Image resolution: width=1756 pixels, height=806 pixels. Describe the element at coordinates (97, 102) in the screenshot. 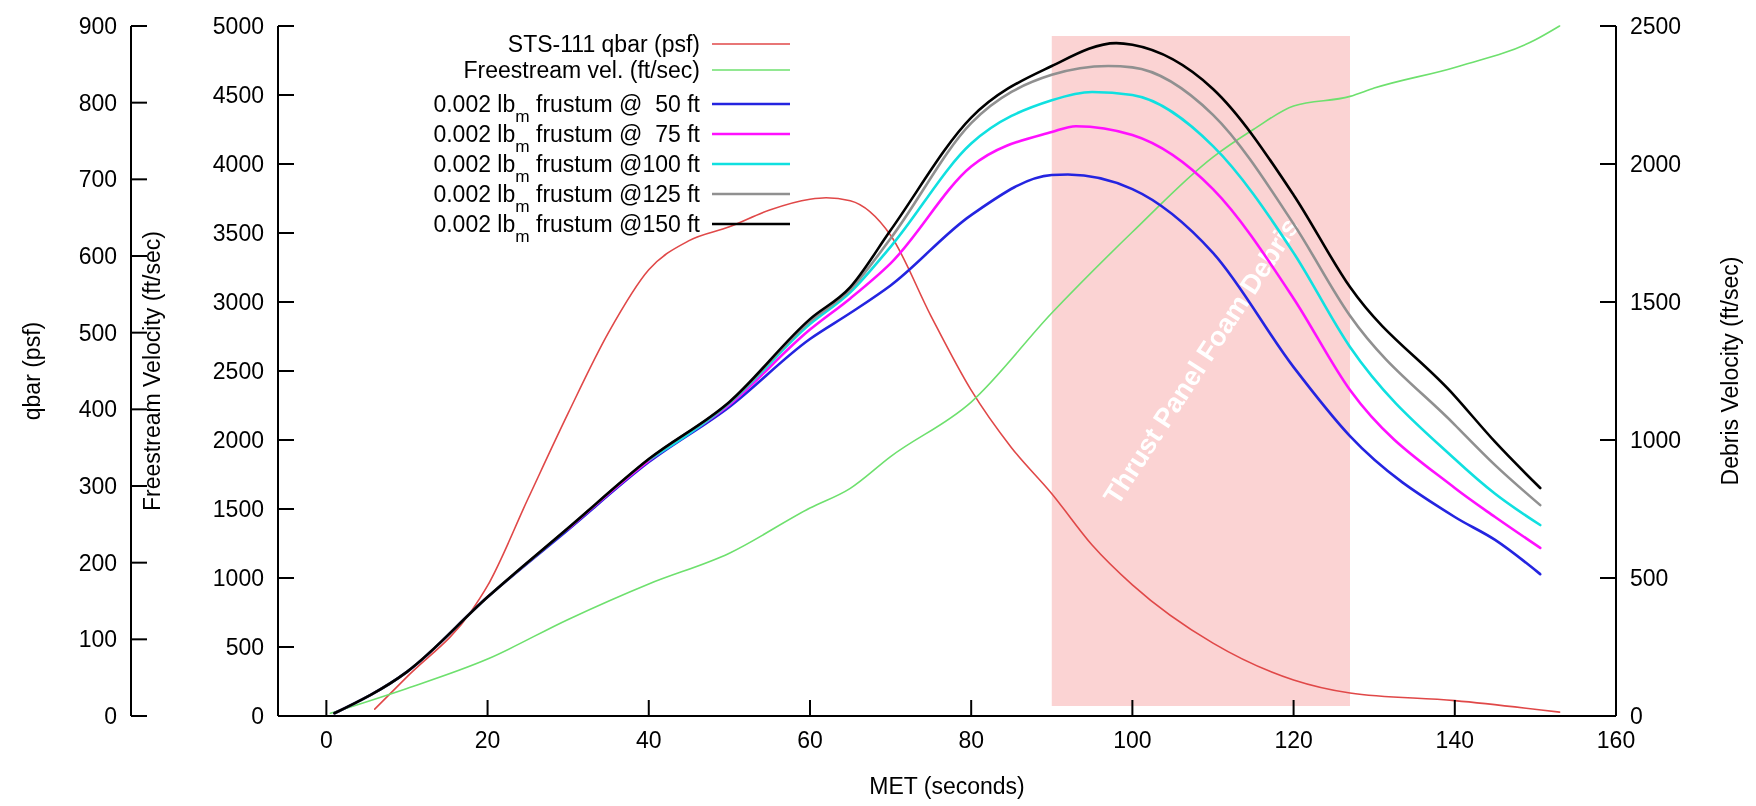

I see `y3-tick-label: 800` at that location.